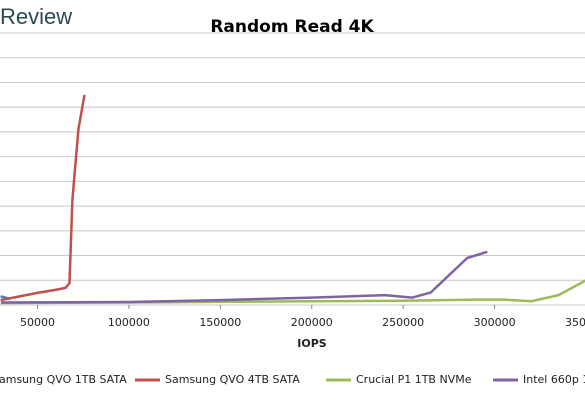  Describe the element at coordinates (403, 322) in the screenshot. I see `x-tick-label: 250000` at that location.